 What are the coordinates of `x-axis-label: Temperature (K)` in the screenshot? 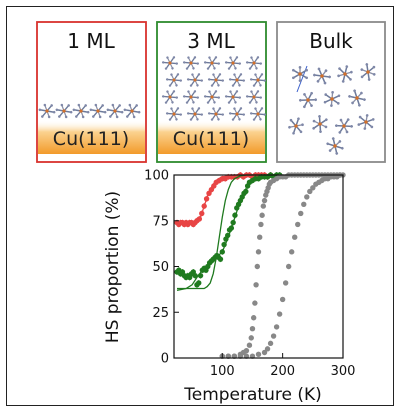 It's located at (252, 395).